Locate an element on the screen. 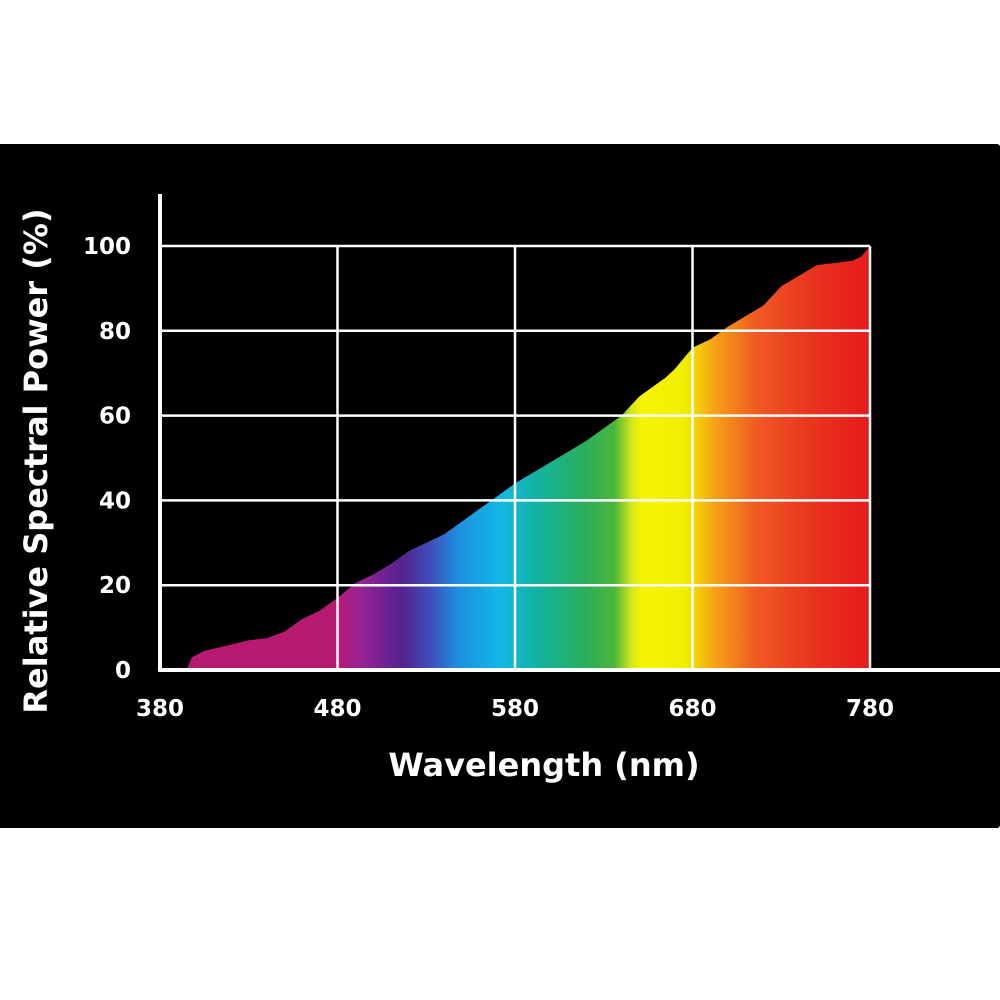 The image size is (1000, 1000). x-axis-label: Wavelength (nm) is located at coordinates (543, 765).